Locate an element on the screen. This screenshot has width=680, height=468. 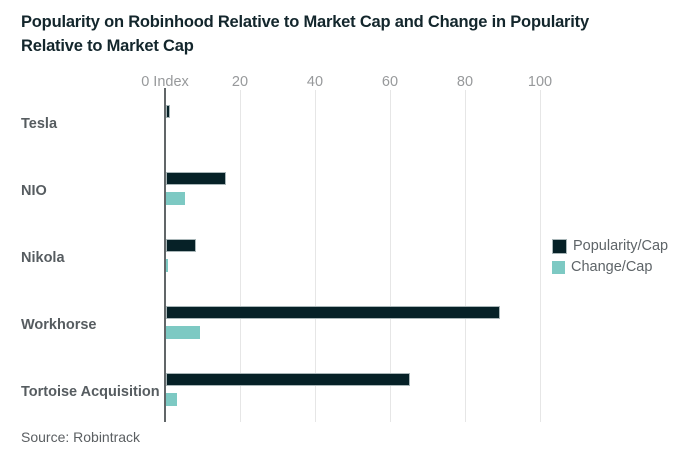
x-axis-tick-40: 40 is located at coordinates (315, 82).